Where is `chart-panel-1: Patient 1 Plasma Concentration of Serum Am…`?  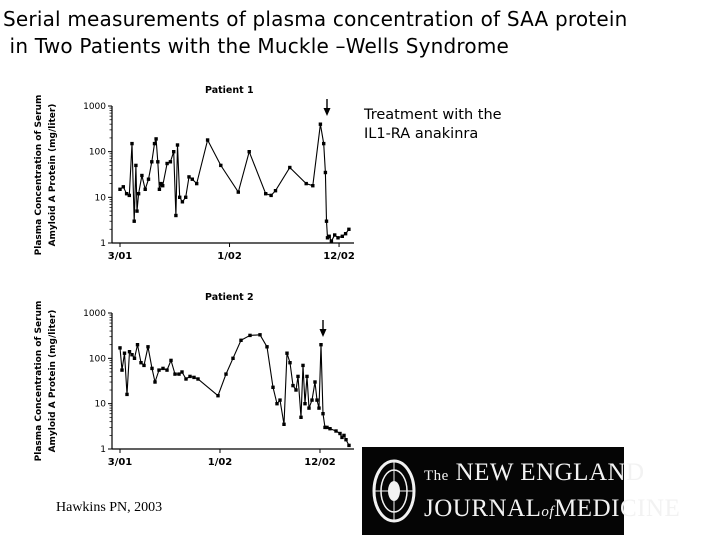
chart-panel-1: Patient 1 Plasma Concentration of Serum Am… is located at coordinates (194, 173).